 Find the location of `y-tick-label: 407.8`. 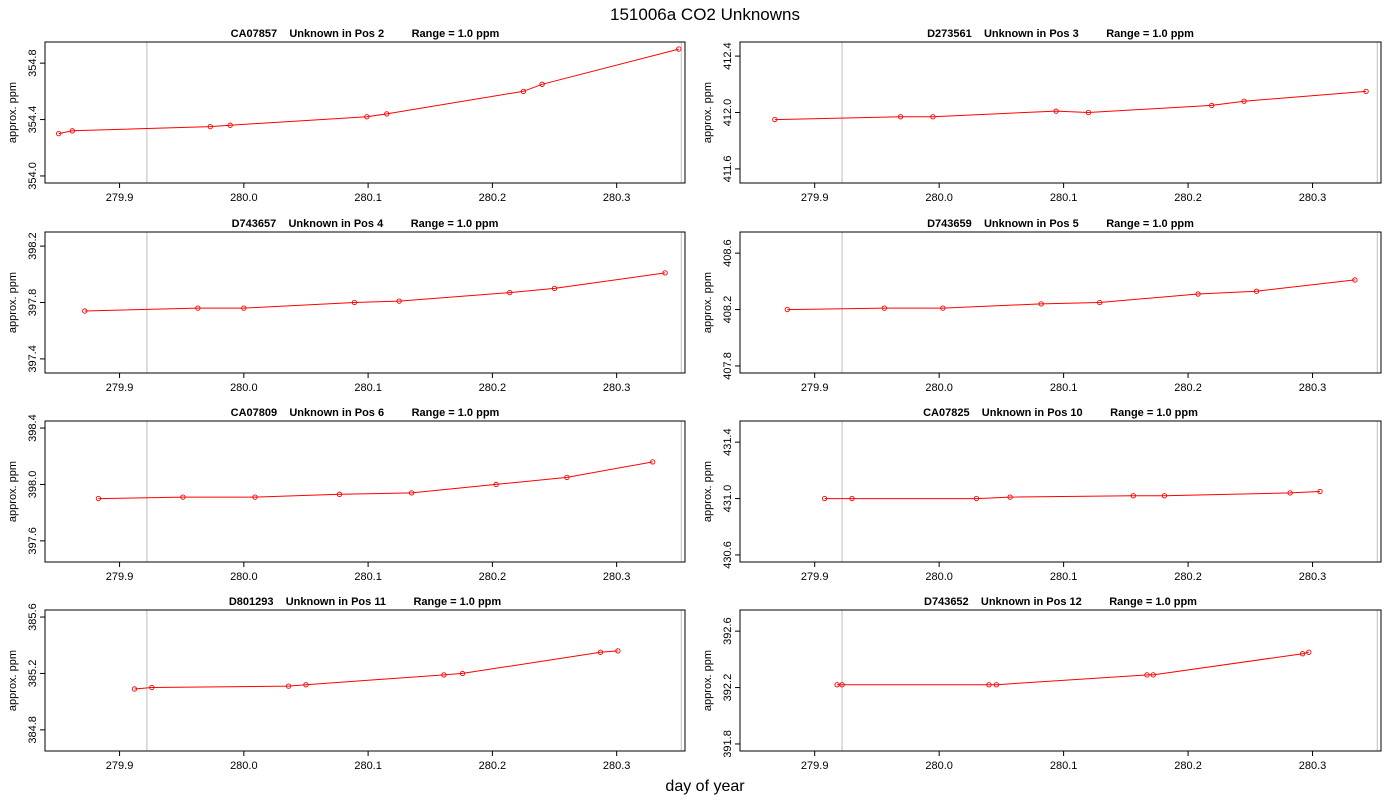

y-tick-label: 407.8 is located at coordinates (728, 366).